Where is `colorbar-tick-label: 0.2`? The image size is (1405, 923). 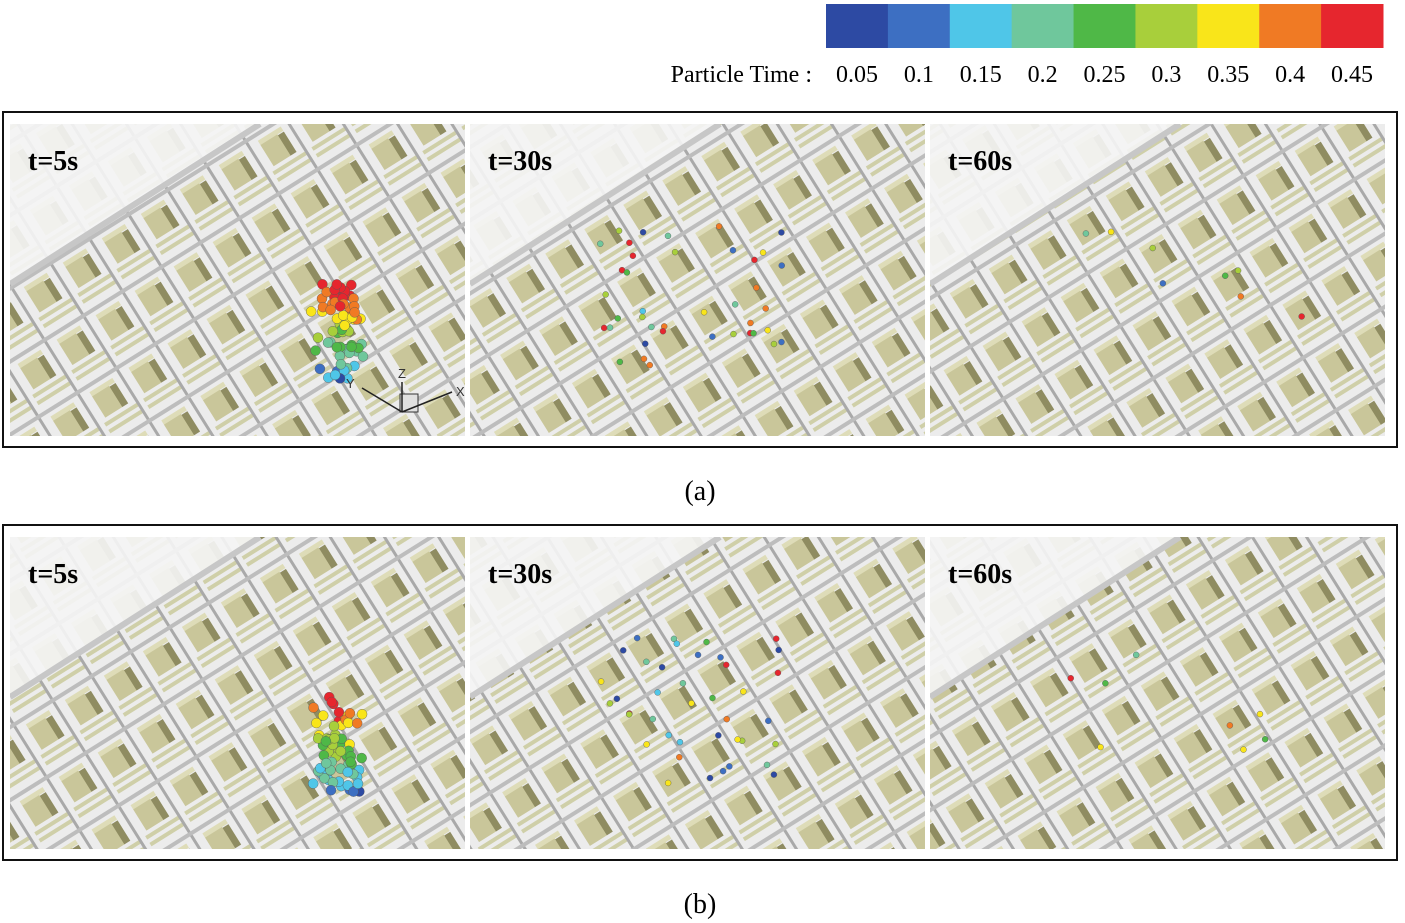
colorbar-tick-label: 0.2 is located at coordinates (1043, 75).